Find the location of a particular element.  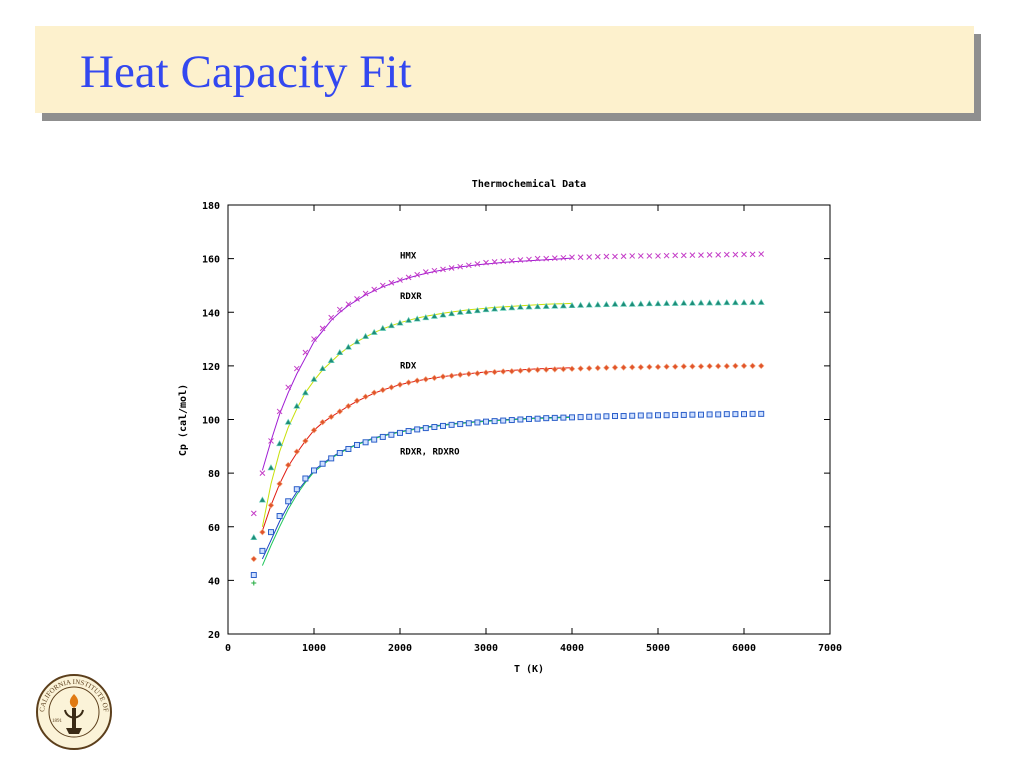

y-axis-label: Cp (cal/mol) is located at coordinates (183, 420).